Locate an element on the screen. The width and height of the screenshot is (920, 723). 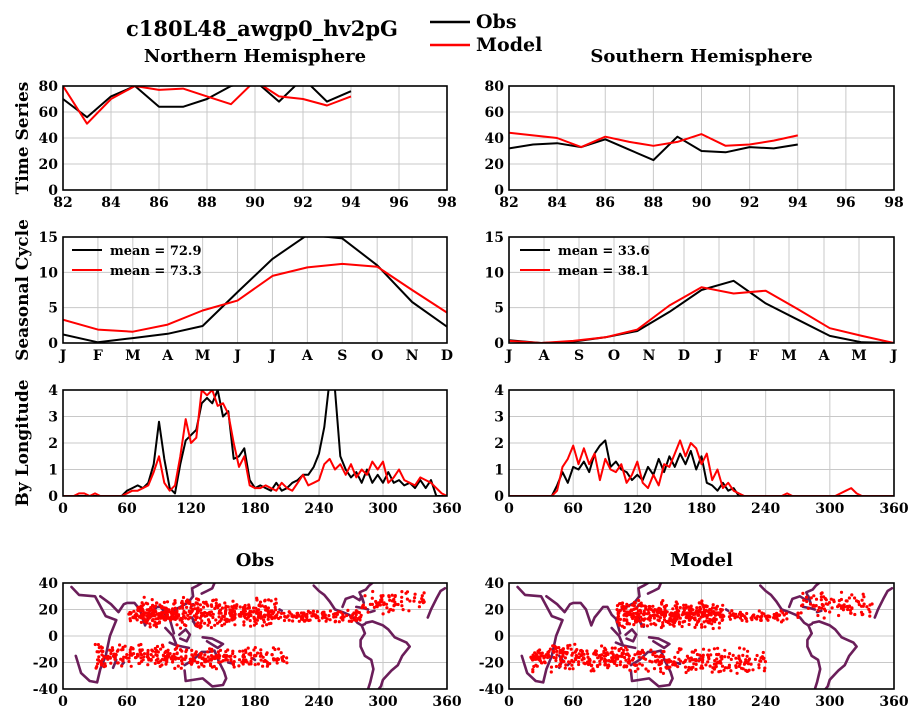
grid is located at coordinates (255, 138).